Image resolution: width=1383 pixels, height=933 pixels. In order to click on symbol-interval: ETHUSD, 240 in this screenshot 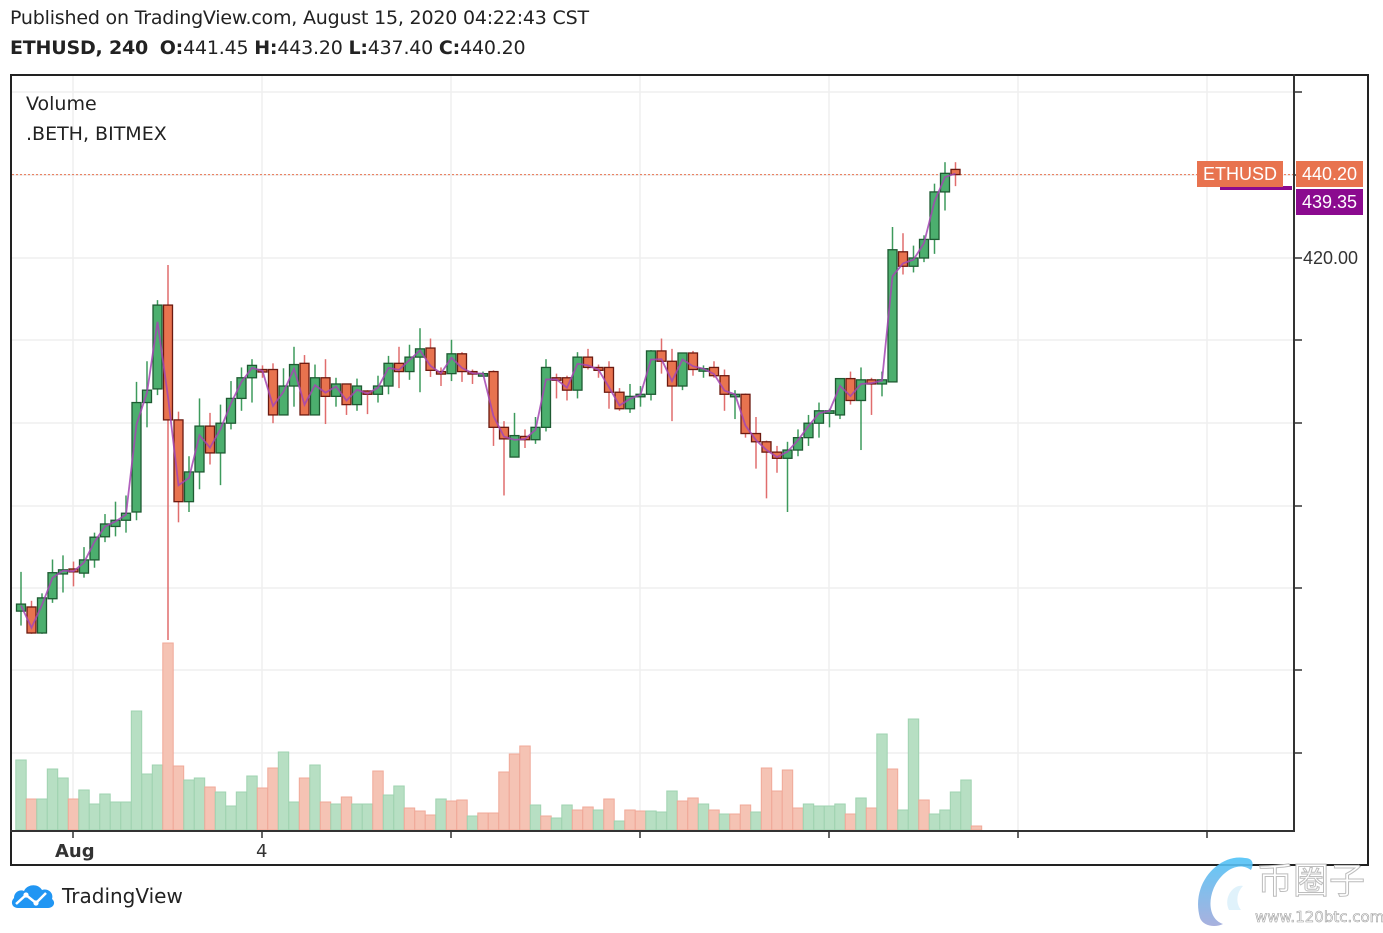, I will do `click(79, 48)`.